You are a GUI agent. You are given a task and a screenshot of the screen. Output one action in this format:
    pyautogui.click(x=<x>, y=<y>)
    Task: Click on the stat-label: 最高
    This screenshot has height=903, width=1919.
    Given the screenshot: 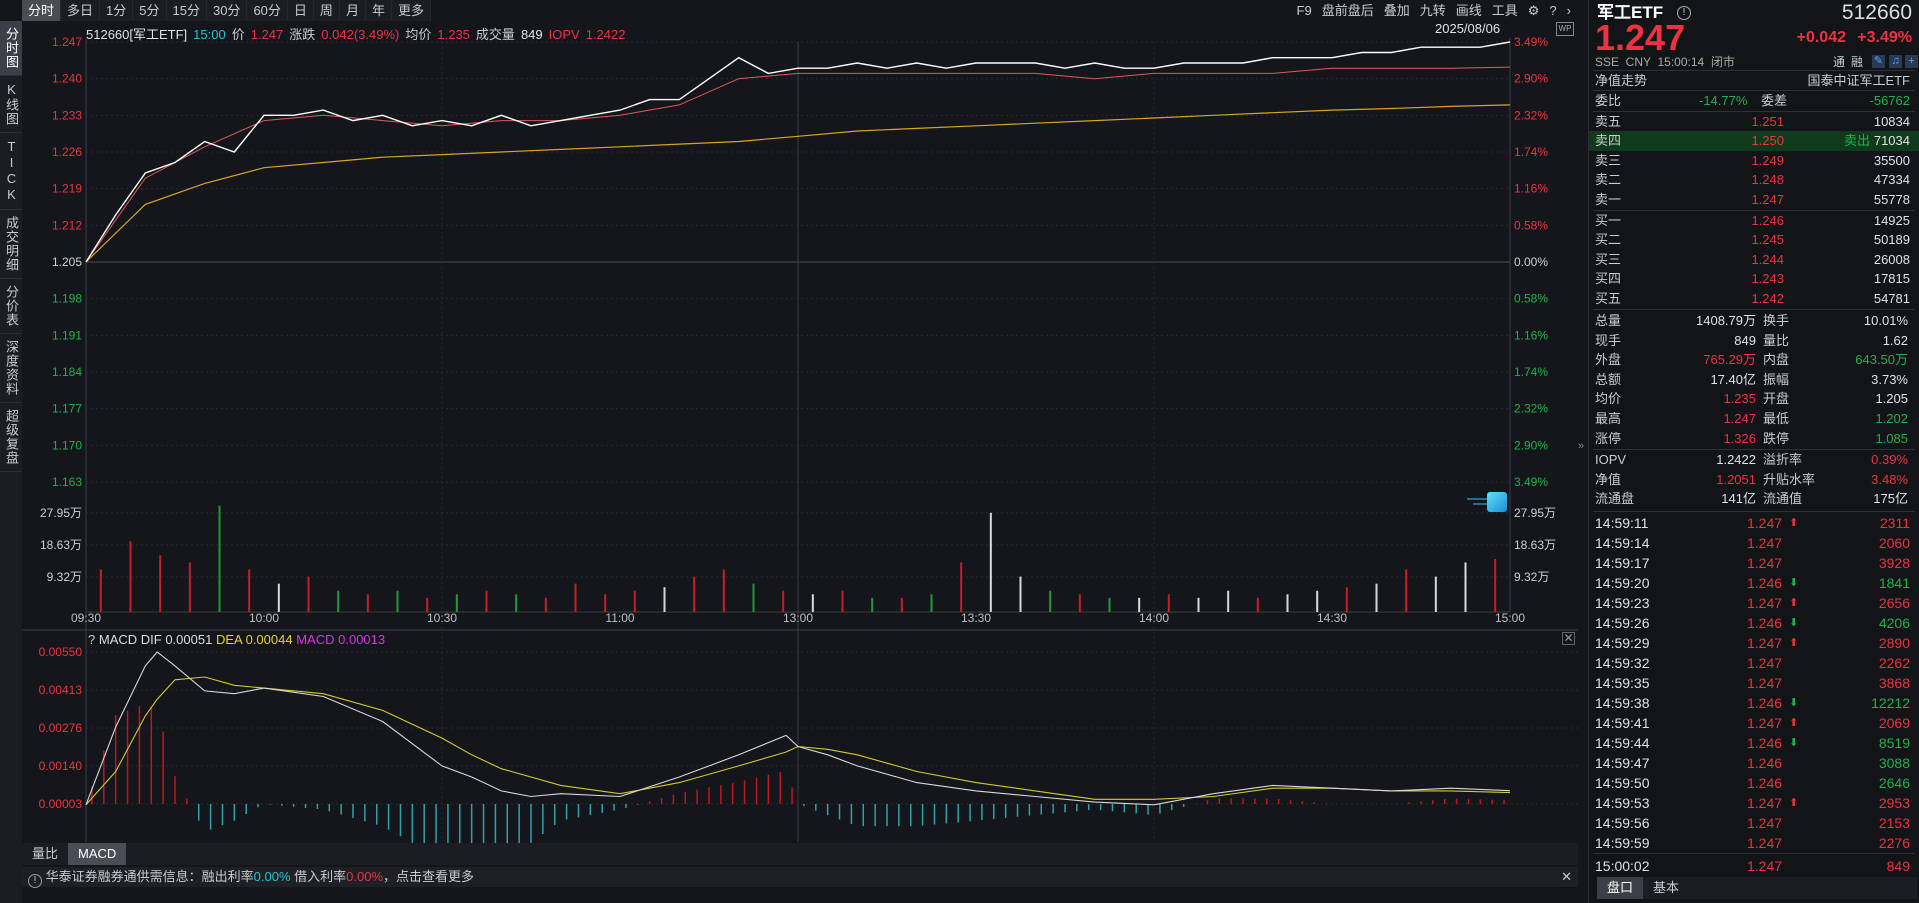 What is the action you would take?
    pyautogui.click(x=1608, y=418)
    